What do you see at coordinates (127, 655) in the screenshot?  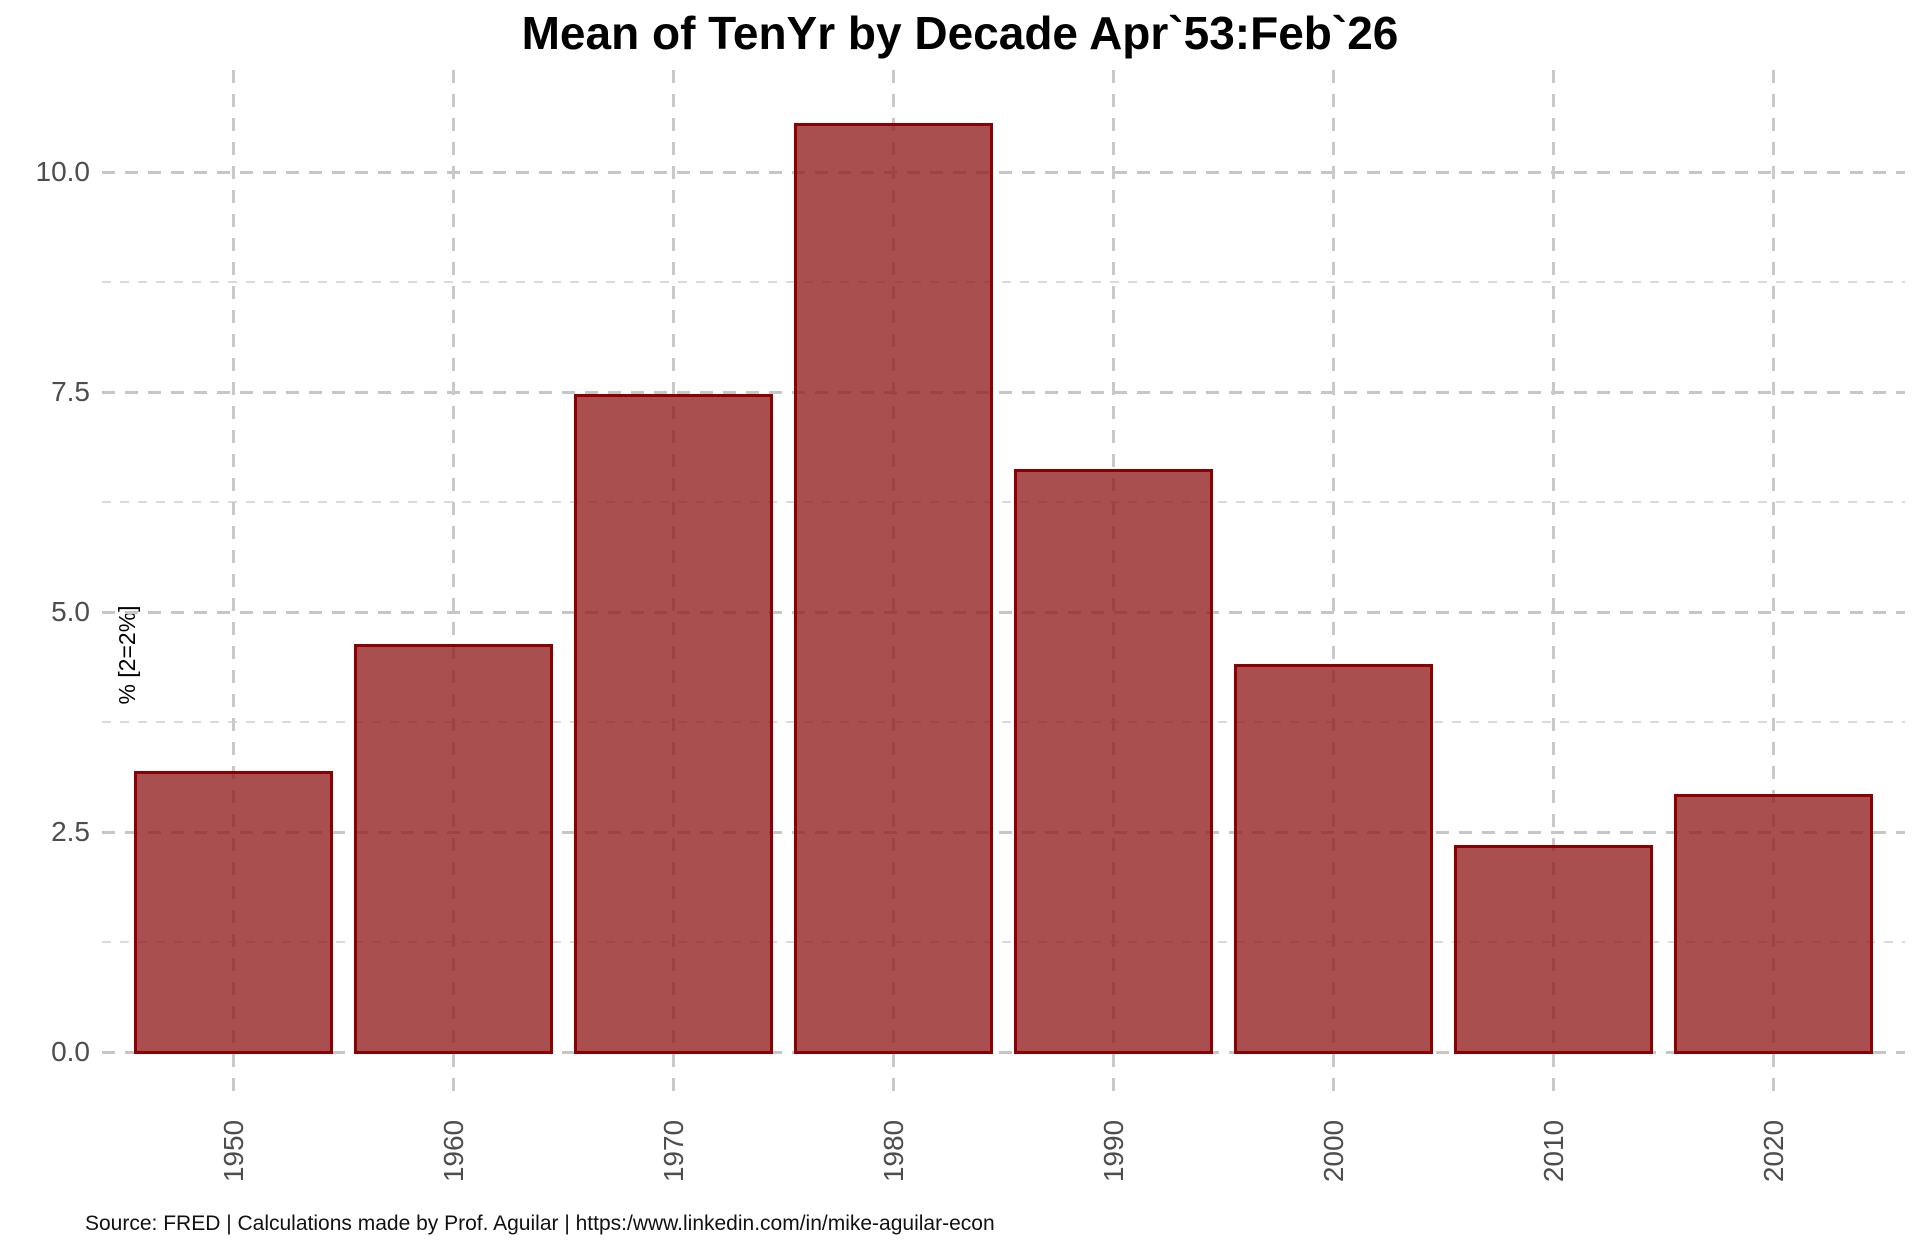 I see `y-axis-title: % [2=2%]` at bounding box center [127, 655].